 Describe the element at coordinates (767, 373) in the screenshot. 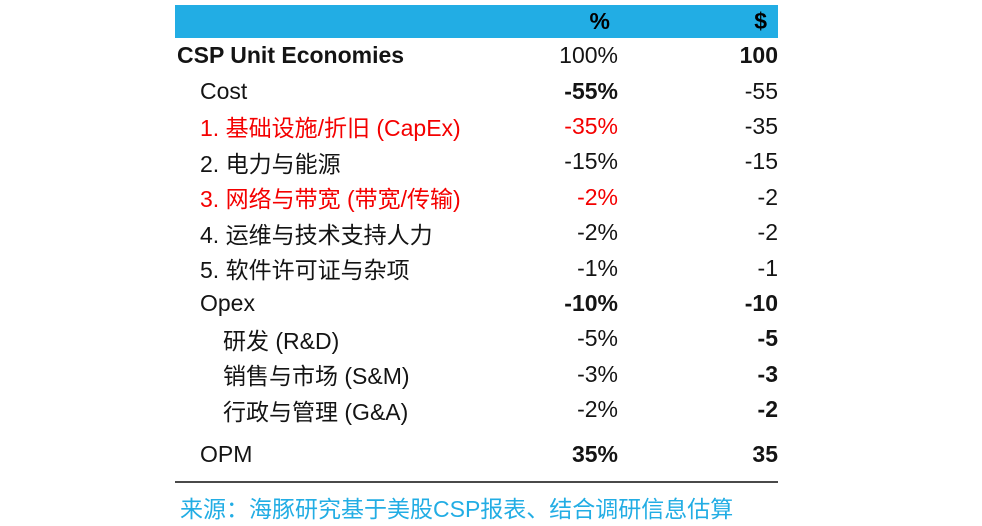

I see `row-dollar-value: -3` at that location.